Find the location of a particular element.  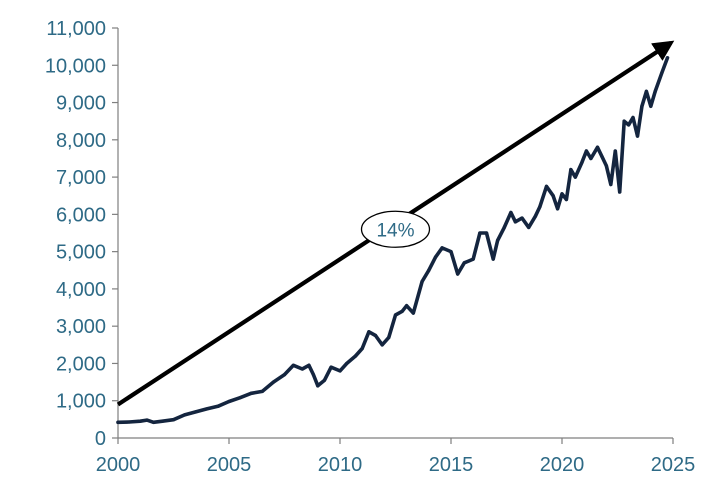

x-tick-label: 2025 is located at coordinates (673, 465).